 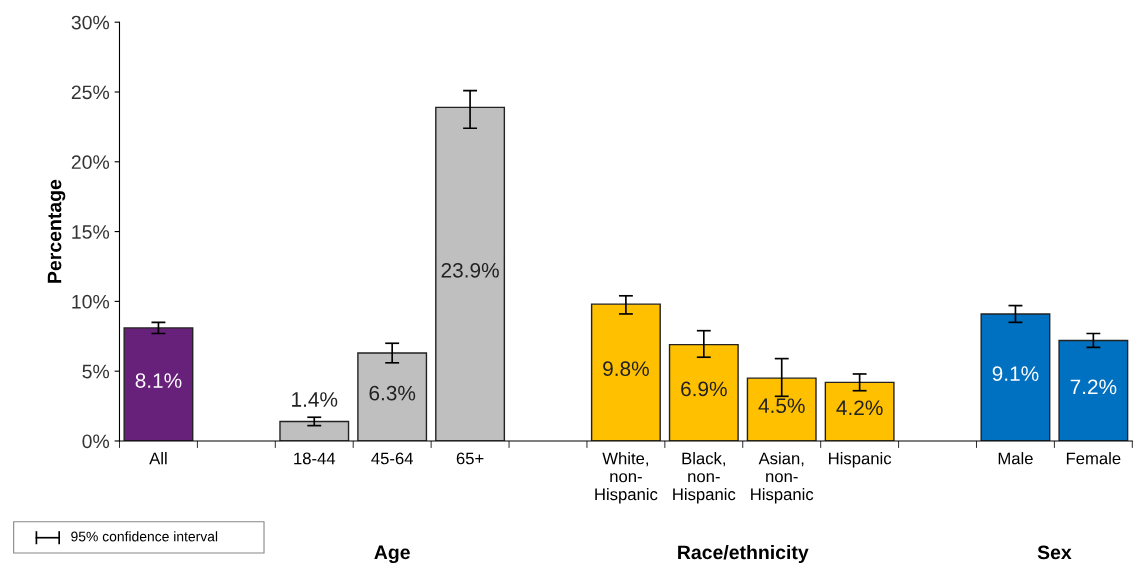 I want to click on y-tick-label: 15%, so click(x=91, y=232).